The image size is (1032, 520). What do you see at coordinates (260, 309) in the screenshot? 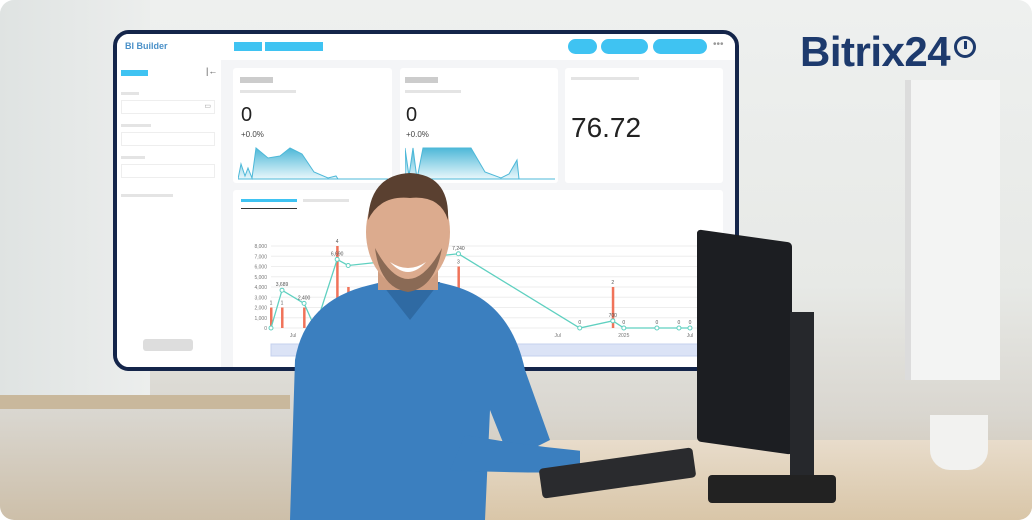
I see `y-left-tick: 2,000` at bounding box center [260, 309].